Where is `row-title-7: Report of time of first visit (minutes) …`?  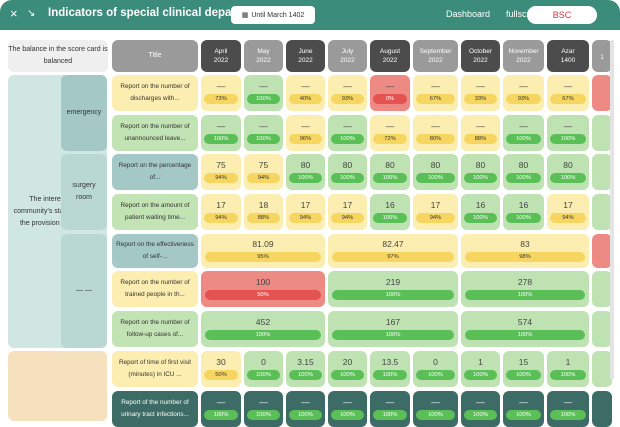 row-title-7: Report of time of first visit (minutes) … is located at coordinates (155, 369).